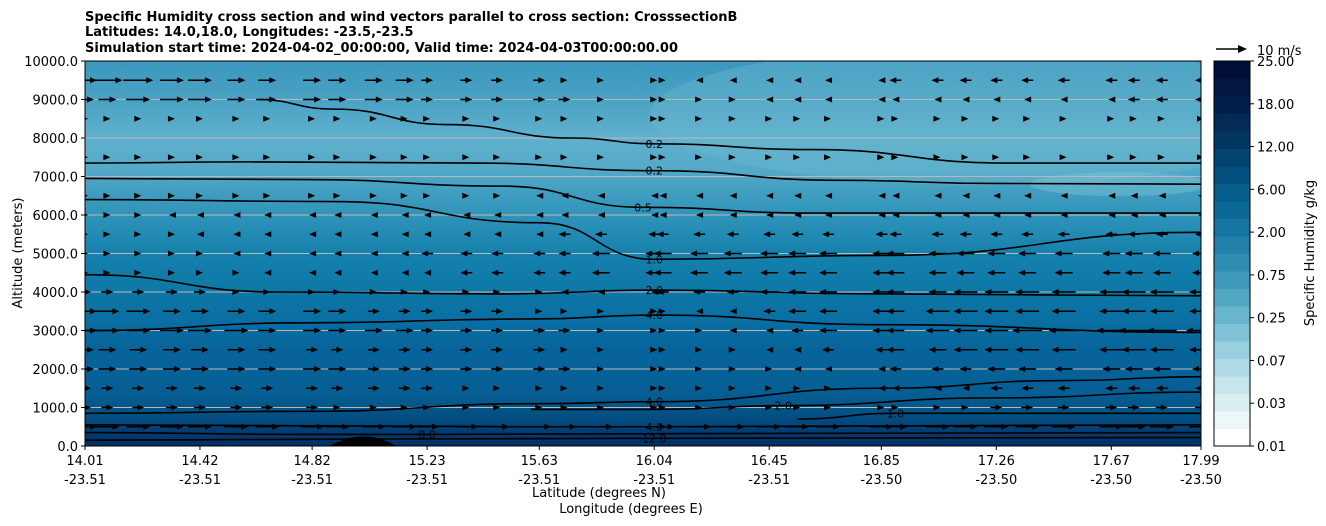 This screenshot has height=526, width=1326. Describe the element at coordinates (865, 401) in the screenshot. I see `contour-line` at that location.